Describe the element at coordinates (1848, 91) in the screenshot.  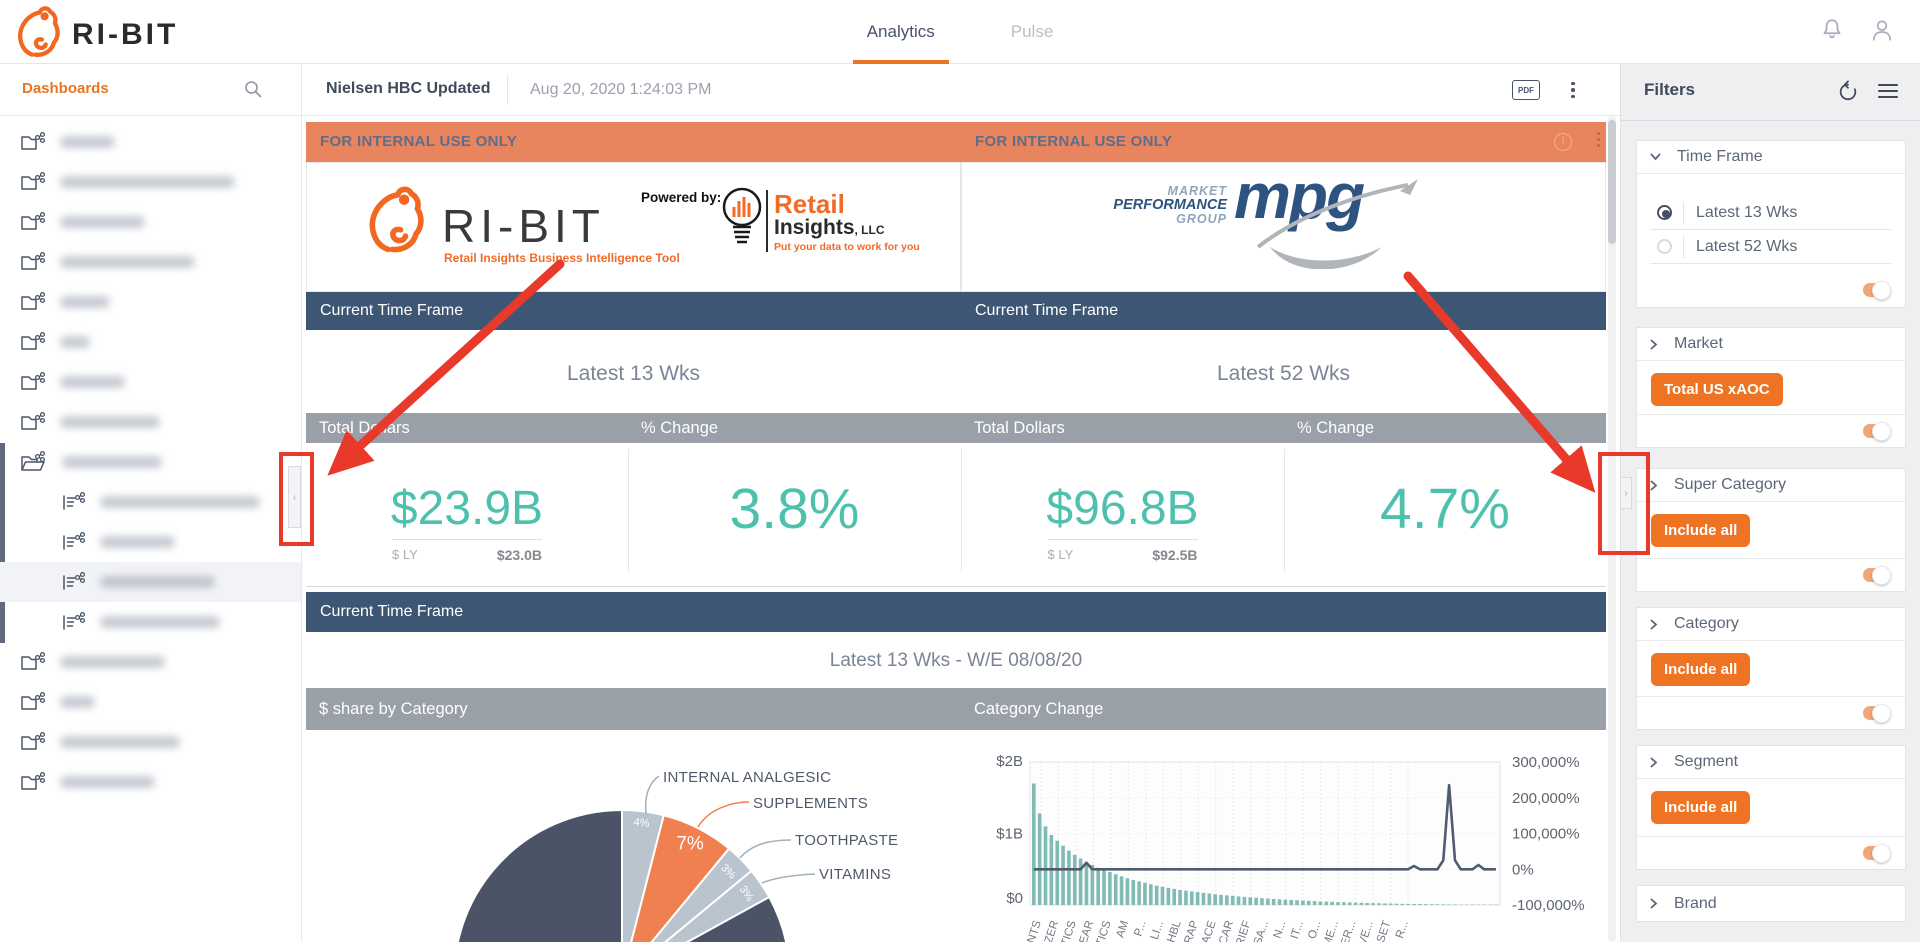
I see `filters-reset-icon` at that location.